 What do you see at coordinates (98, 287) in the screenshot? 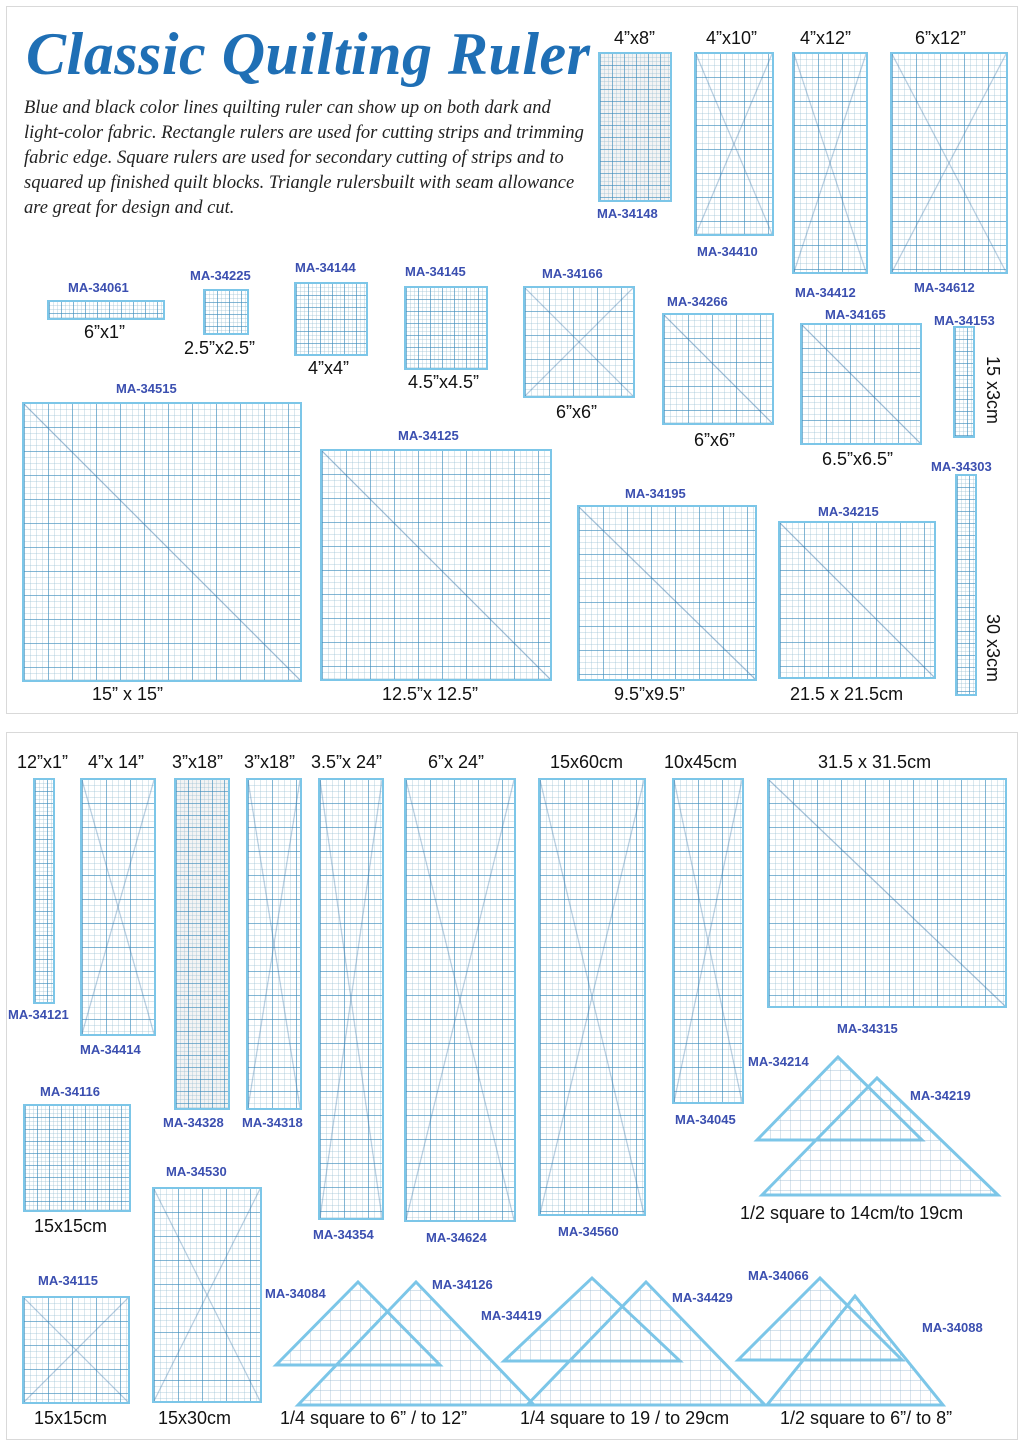
I see `code-34061: MA-34061` at bounding box center [98, 287].